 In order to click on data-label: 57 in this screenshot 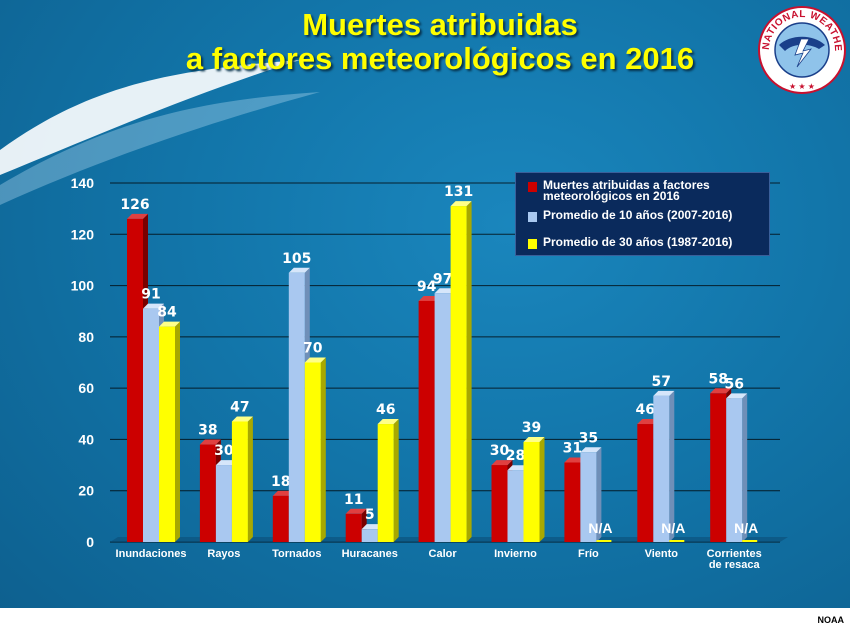, I will do `click(661, 382)`.